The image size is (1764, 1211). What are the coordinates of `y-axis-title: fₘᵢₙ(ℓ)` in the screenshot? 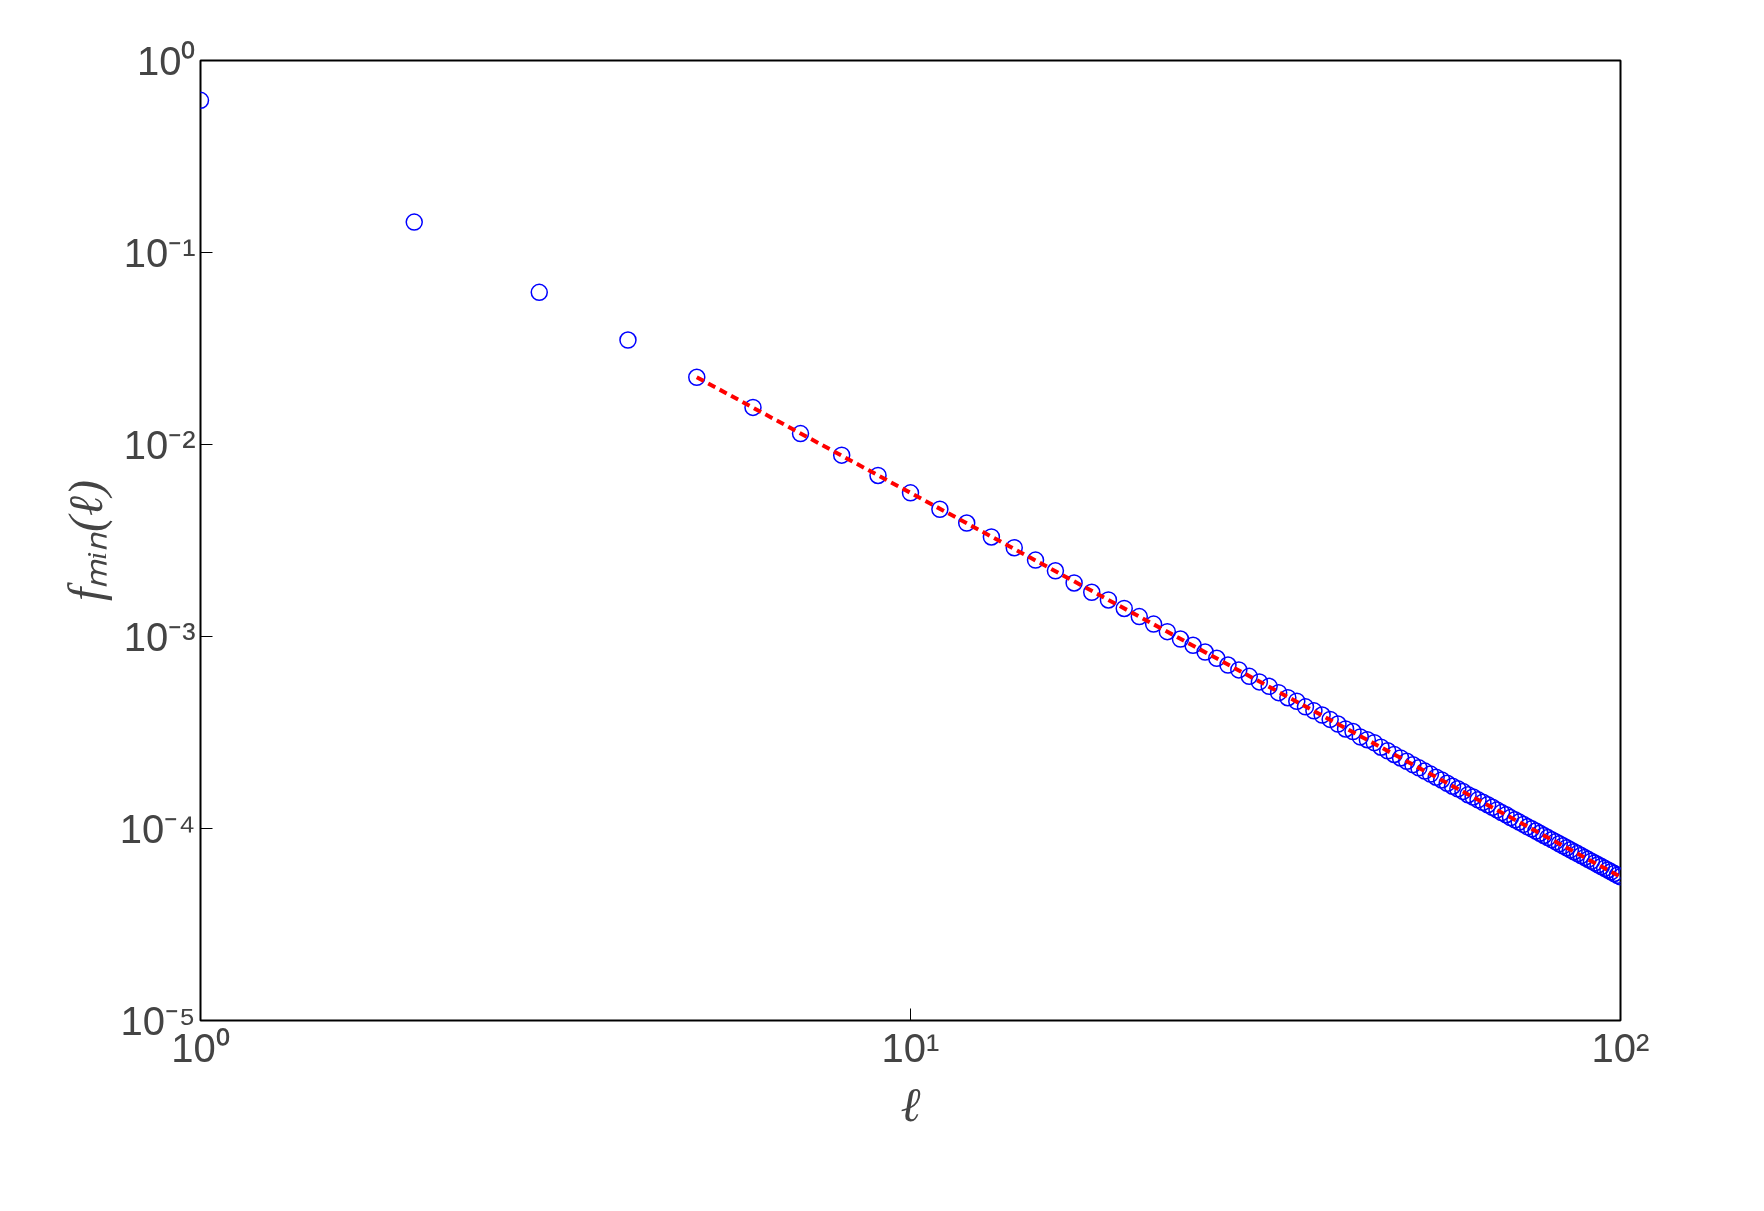 It's located at (85, 540).